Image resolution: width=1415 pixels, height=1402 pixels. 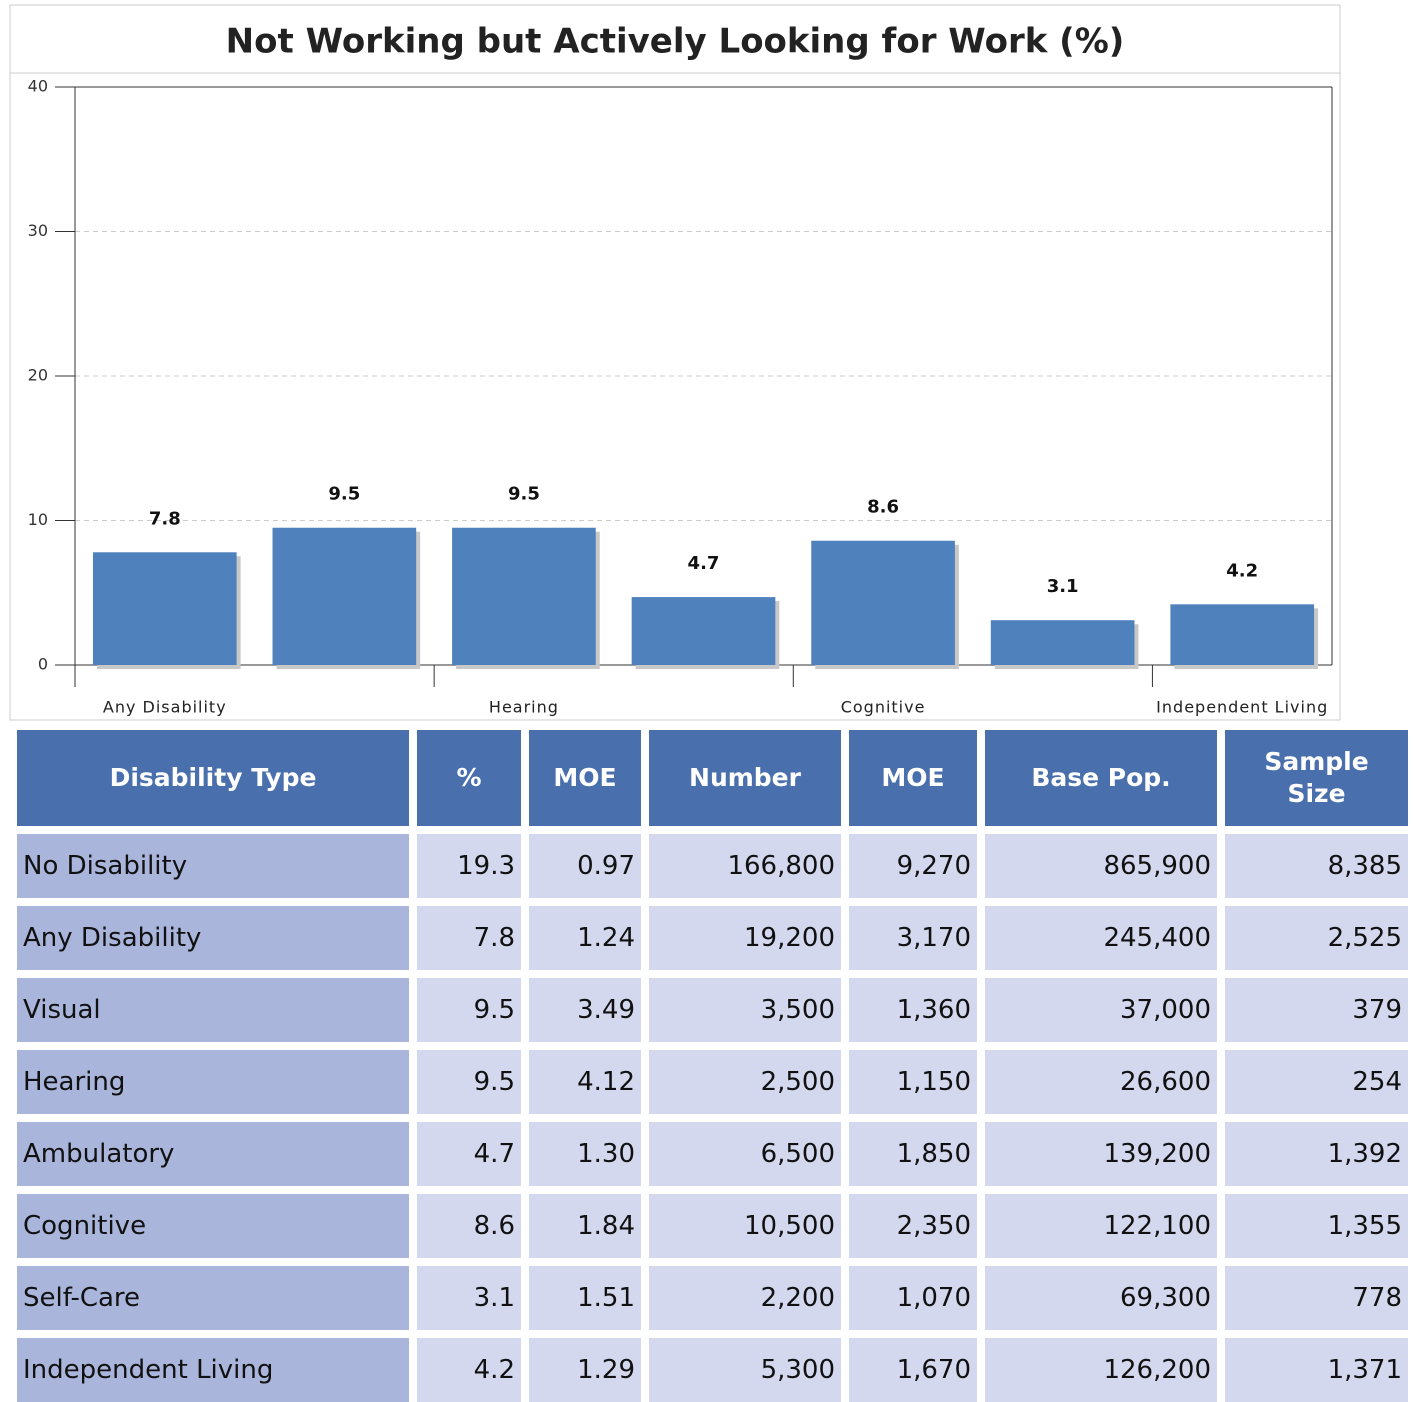 What do you see at coordinates (1316, 1298) in the screenshot?
I see `table-cell: 778` at bounding box center [1316, 1298].